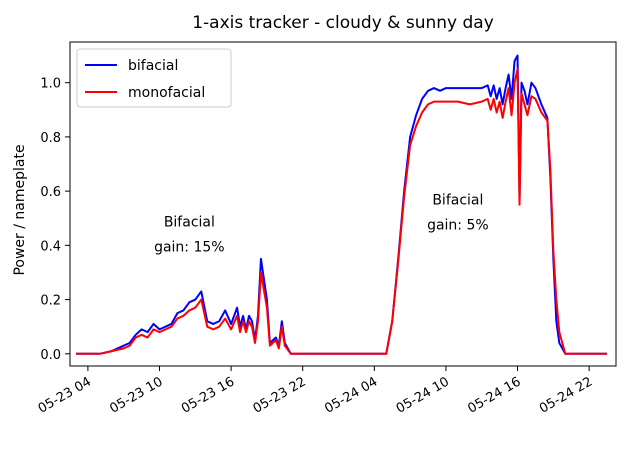  I want to click on y-tick-label: 1.0, so click(50, 84).